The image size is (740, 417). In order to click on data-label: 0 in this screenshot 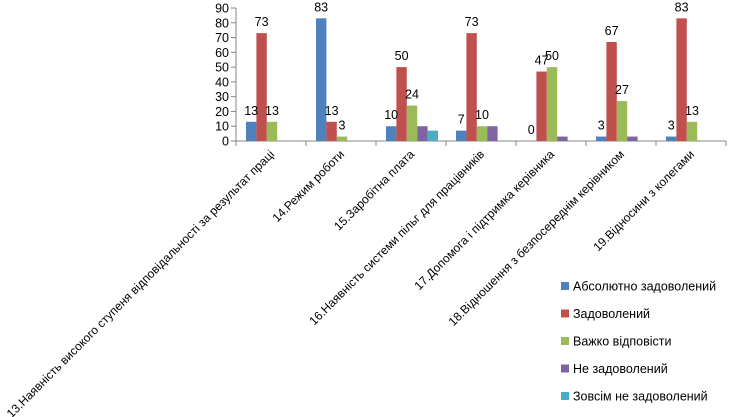, I will do `click(531, 130)`.